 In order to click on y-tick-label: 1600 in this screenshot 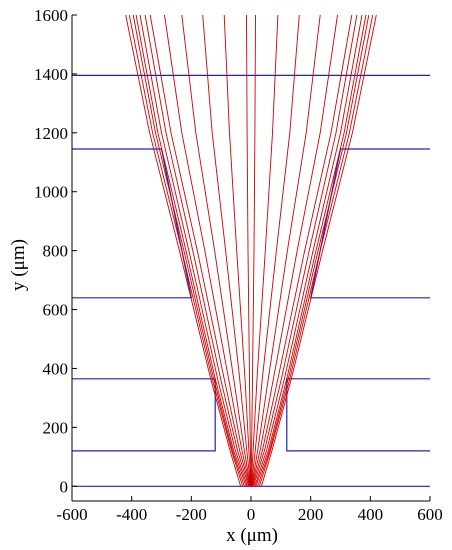, I will do `click(51, 15)`.